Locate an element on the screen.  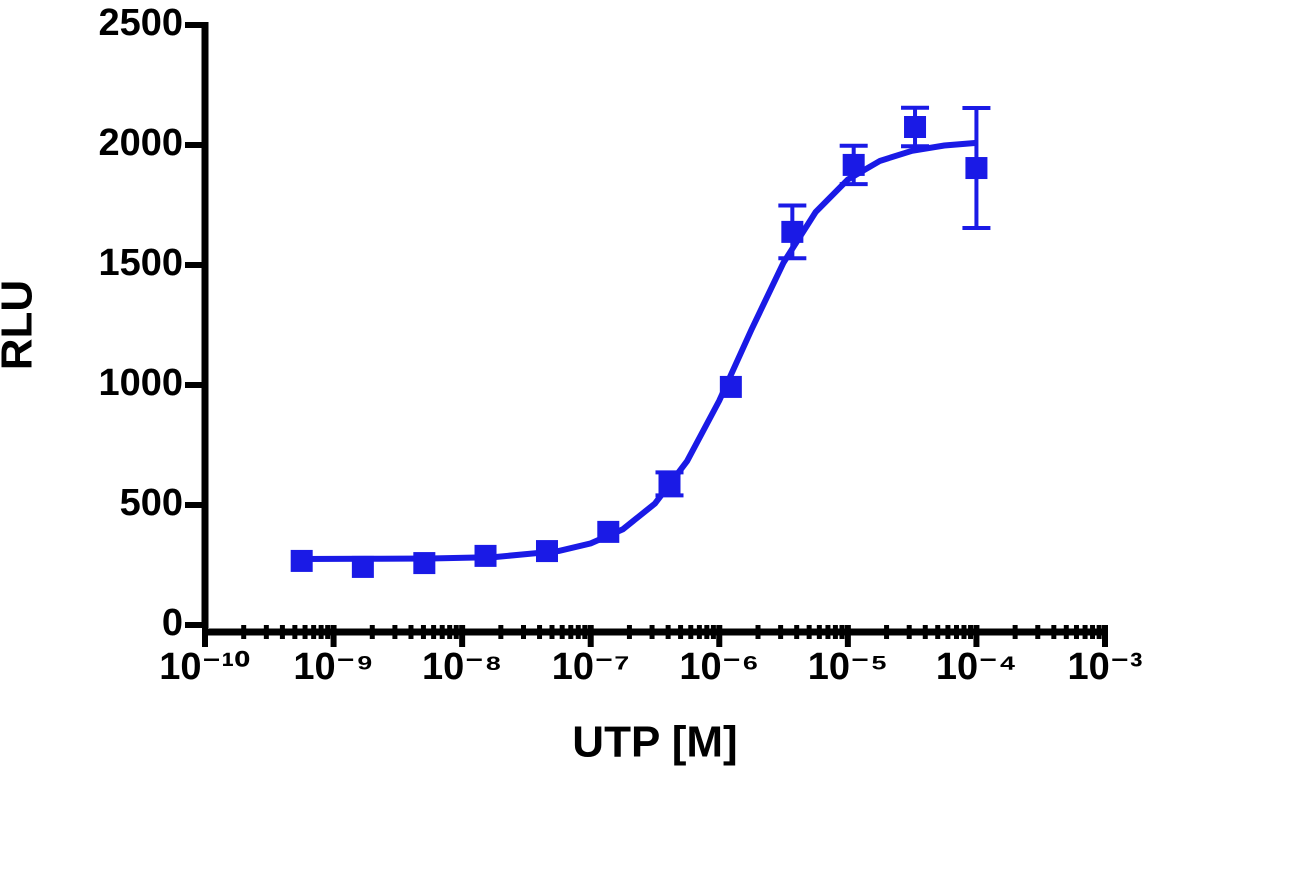
x-tick-label: 10⁻⁹ is located at coordinates (333, 667).